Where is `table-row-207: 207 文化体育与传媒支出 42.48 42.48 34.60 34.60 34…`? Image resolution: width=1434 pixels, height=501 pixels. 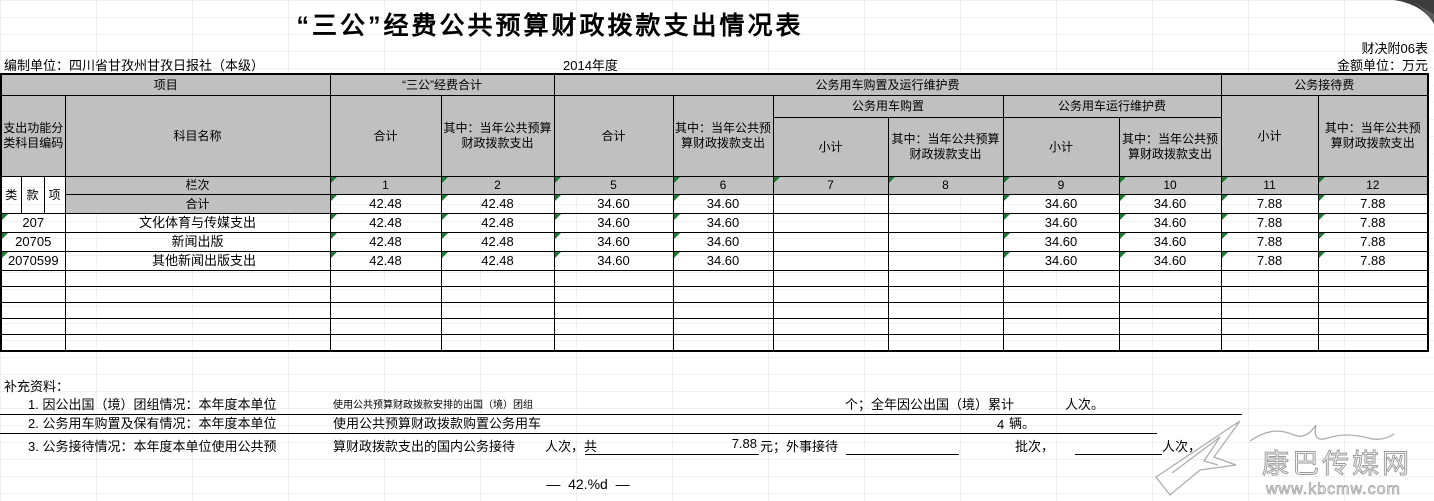 table-row-207: 207 文化体育与传媒支出 42.48 42.48 34.60 34.60 34… is located at coordinates (714, 223).